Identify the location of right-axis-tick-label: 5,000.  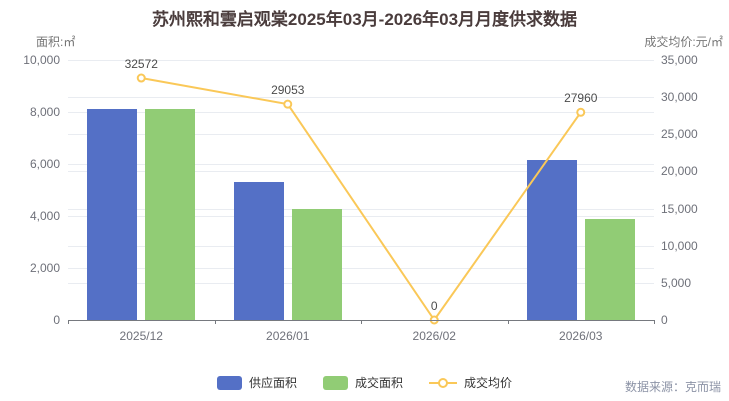
(676, 282).